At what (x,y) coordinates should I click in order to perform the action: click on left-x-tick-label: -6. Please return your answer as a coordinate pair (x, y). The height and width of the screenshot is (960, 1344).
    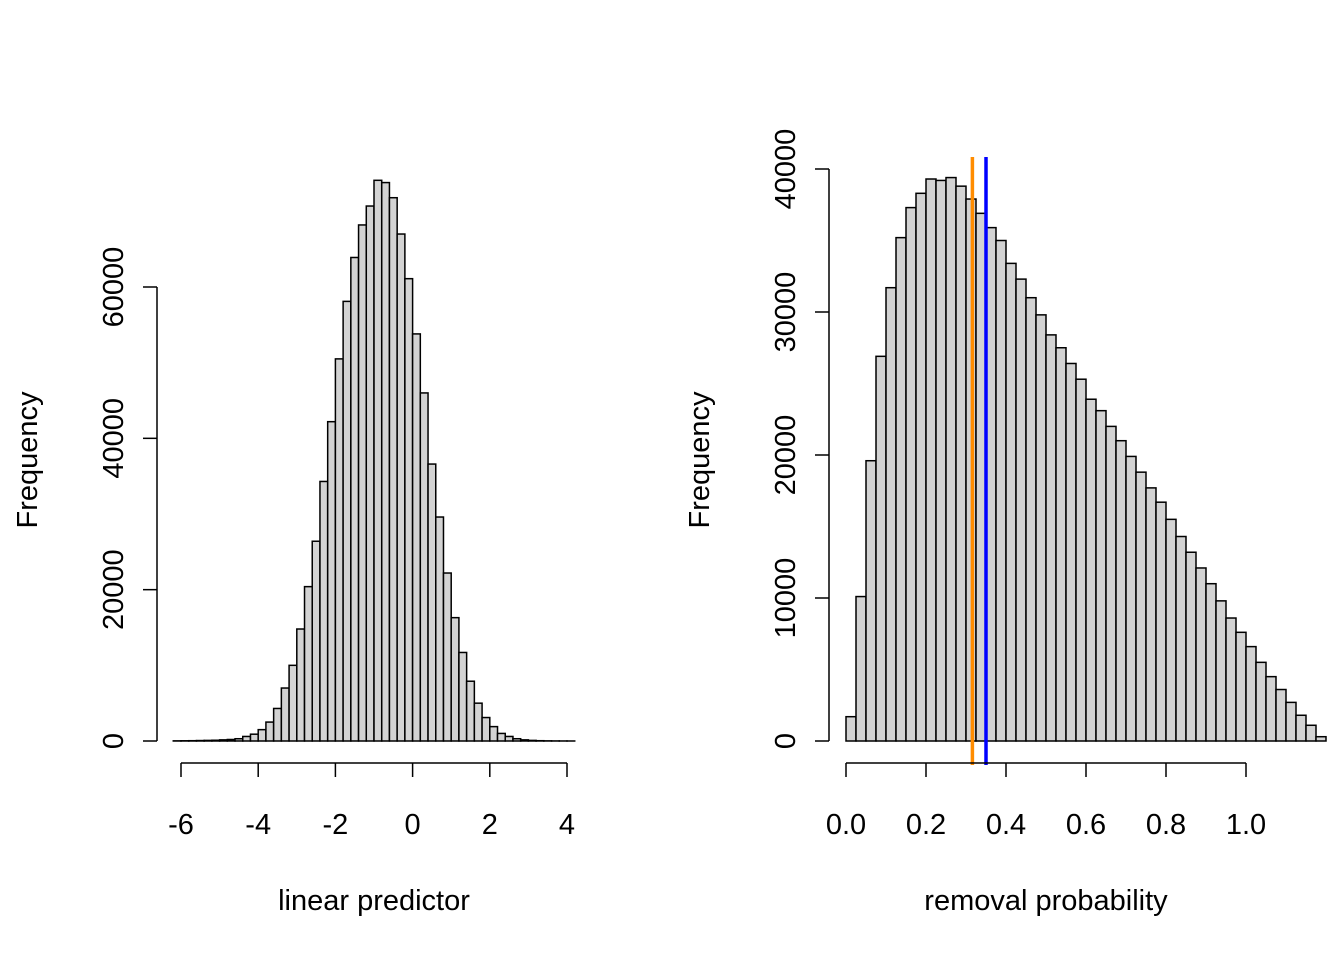
    Looking at the image, I should click on (181, 825).